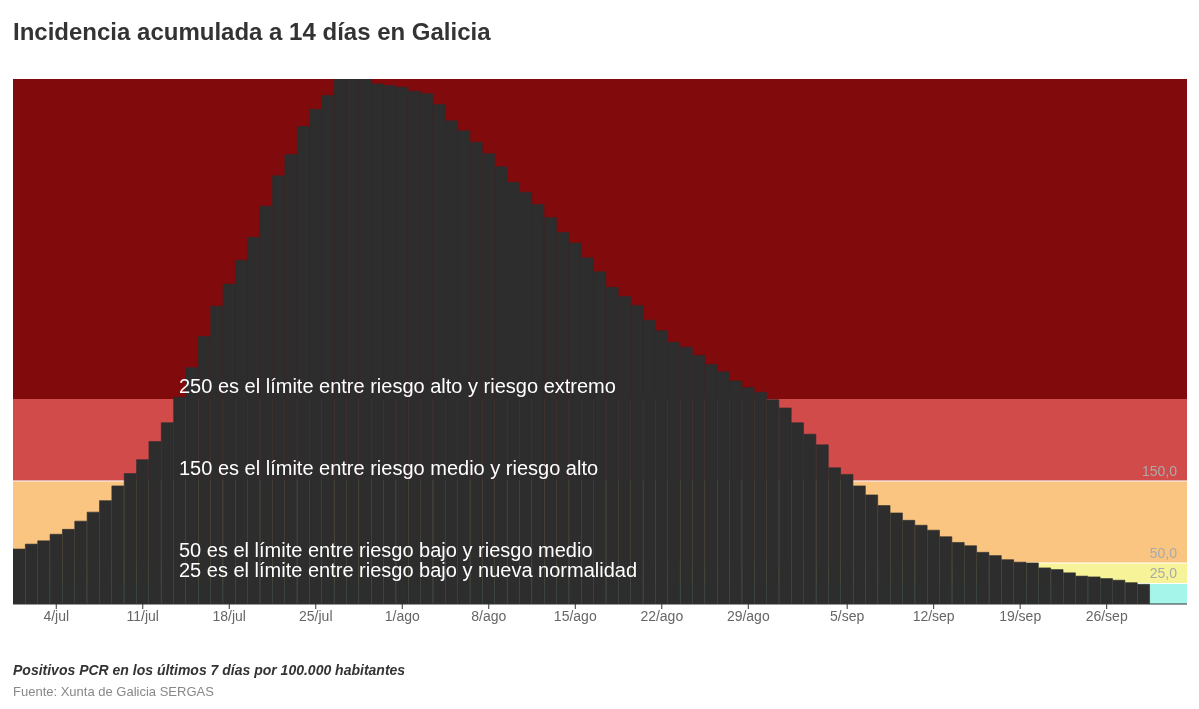 Image resolution: width=1199 pixels, height=709 pixels. I want to click on x-tick-label: 22/ago, so click(662, 615).